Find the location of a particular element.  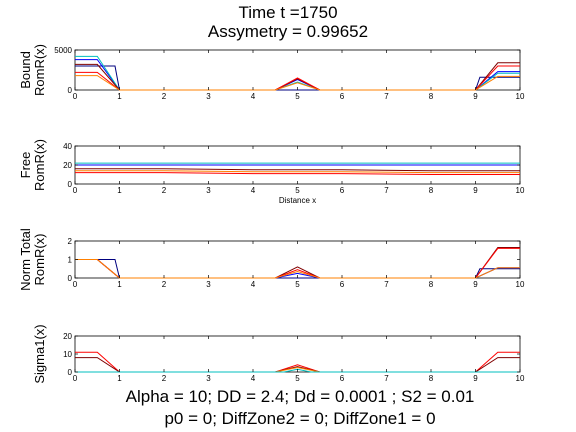

subplot-2: 0 1 2 3 4 5 6 7 8 9 10 0 20 40 Free RomR(x) Distance x is located at coordinates (271, 172).